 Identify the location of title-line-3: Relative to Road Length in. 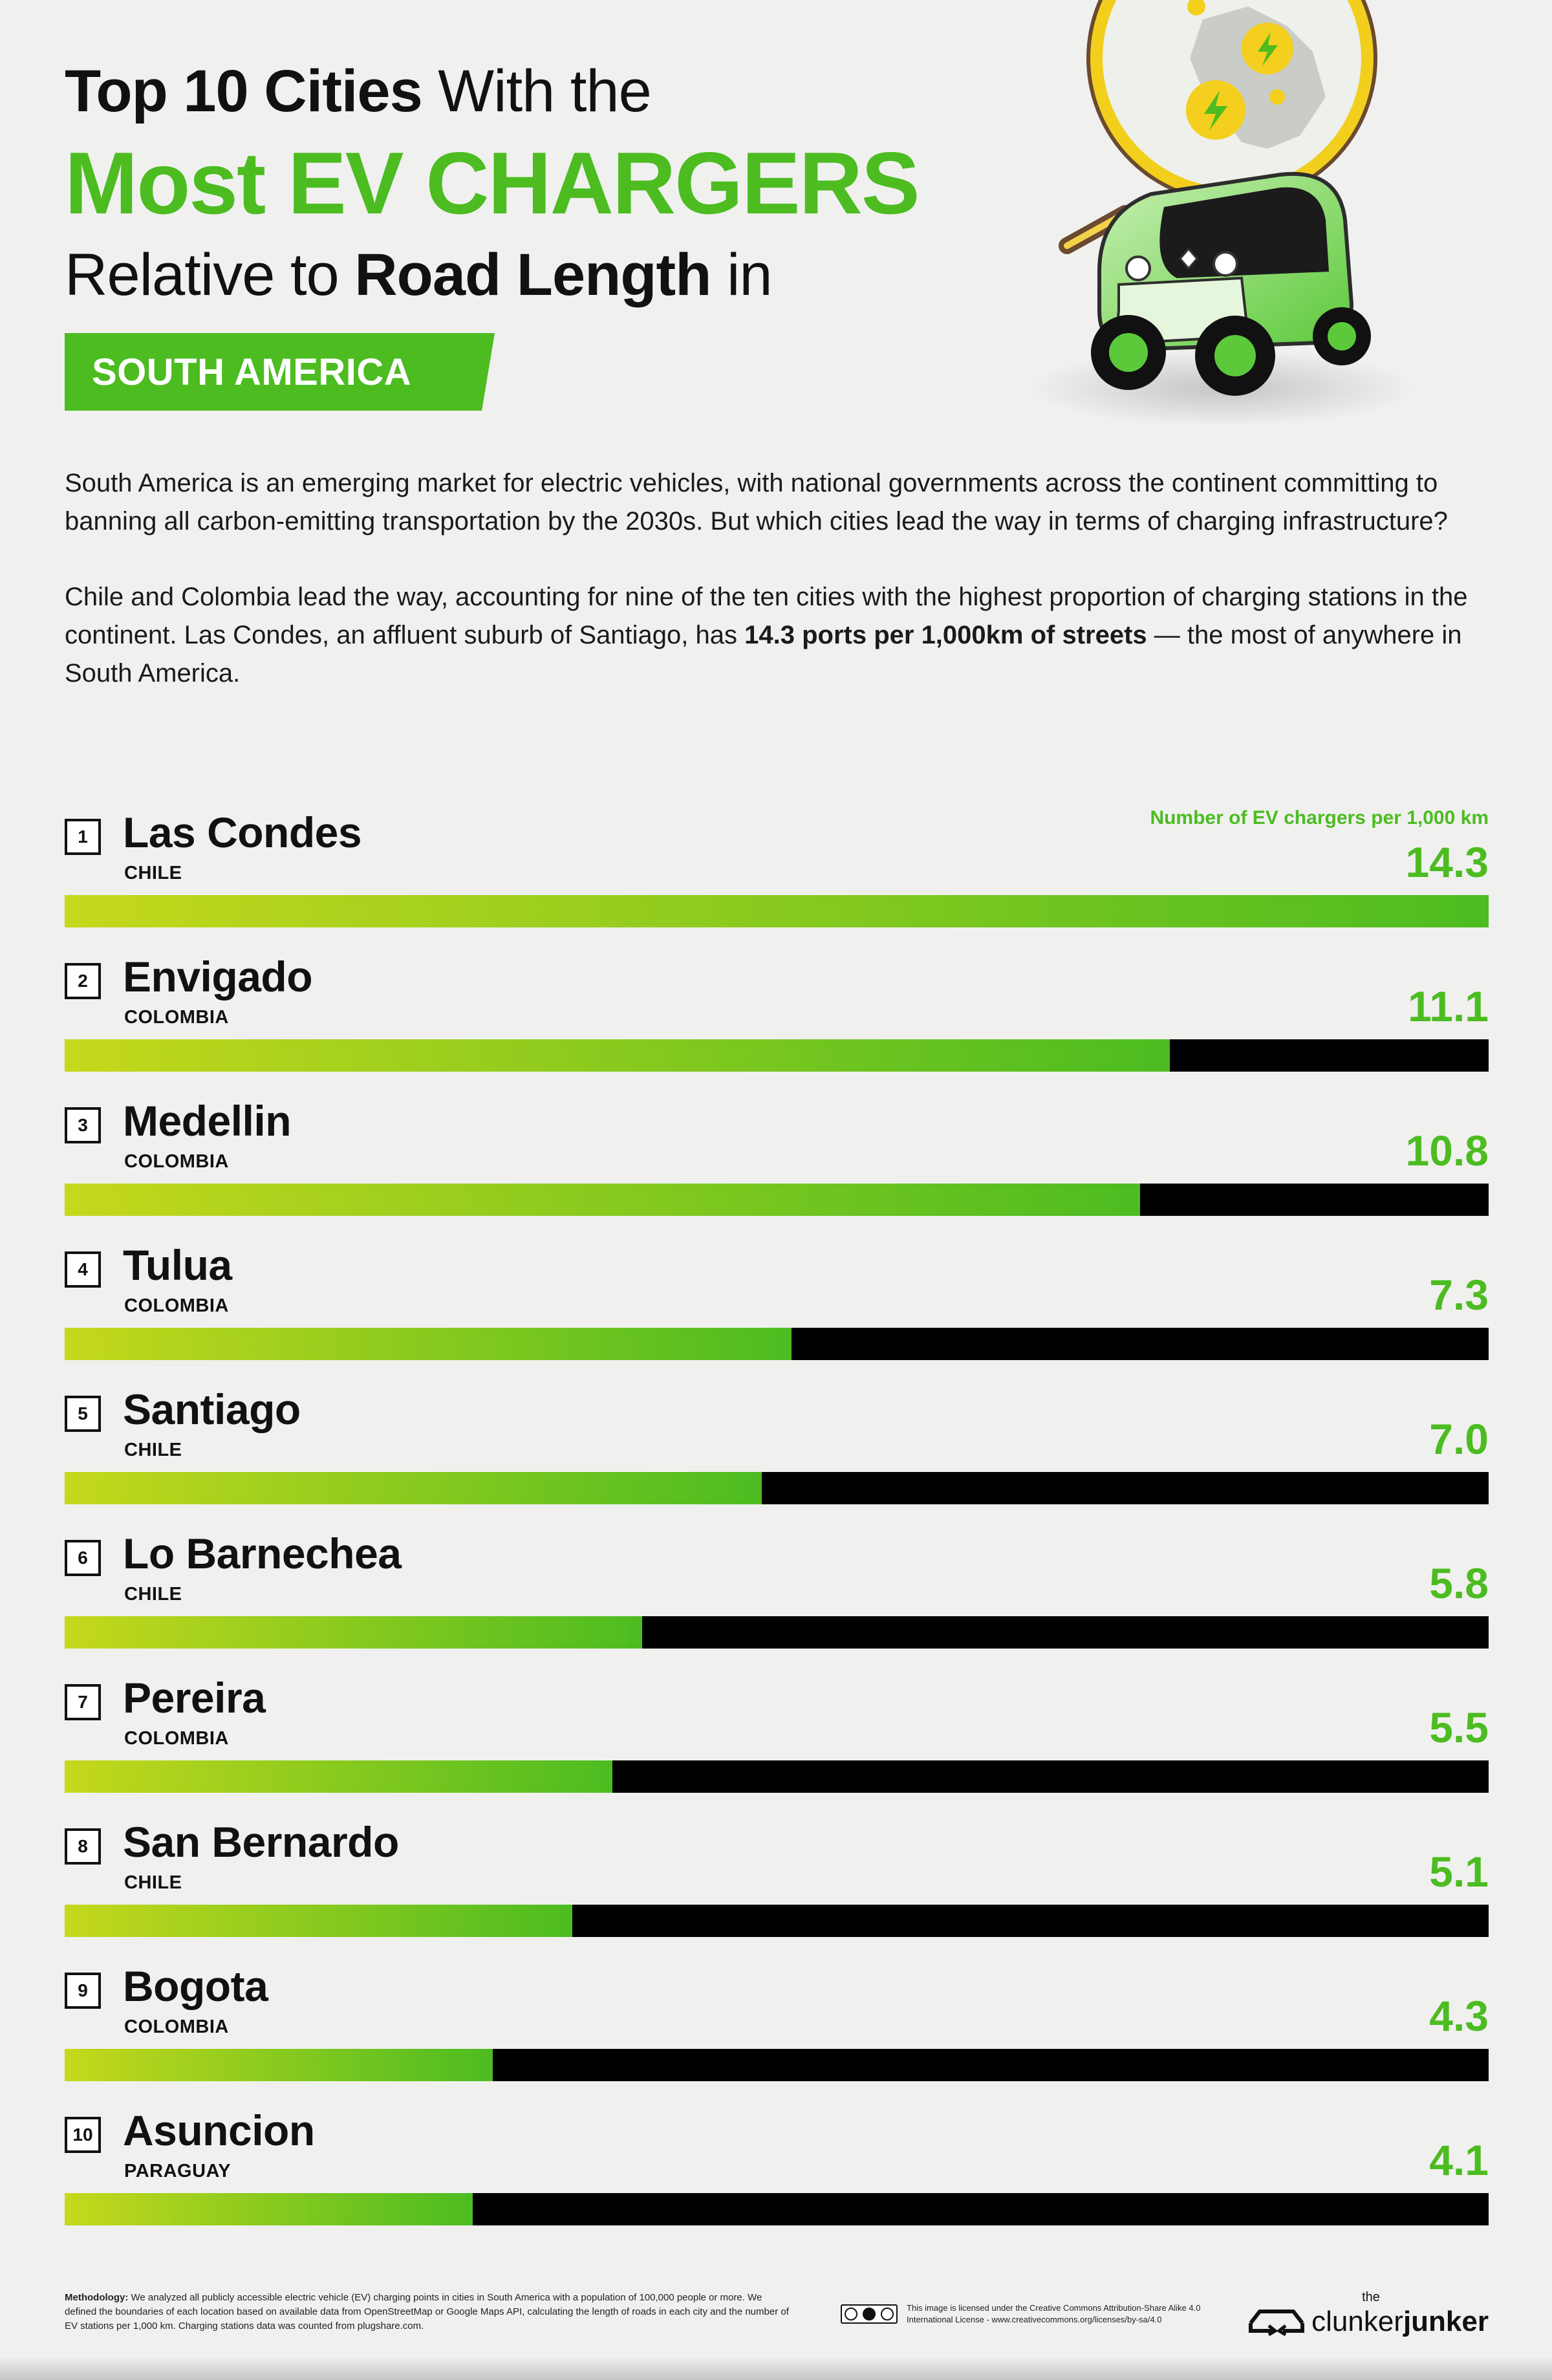
(550, 275).